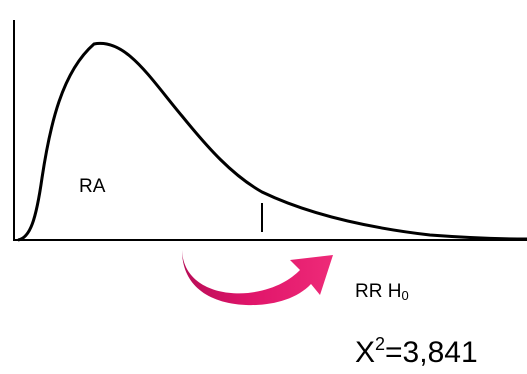 The height and width of the screenshot is (374, 527). I want to click on acceptance-region-label: RA, so click(92, 186).